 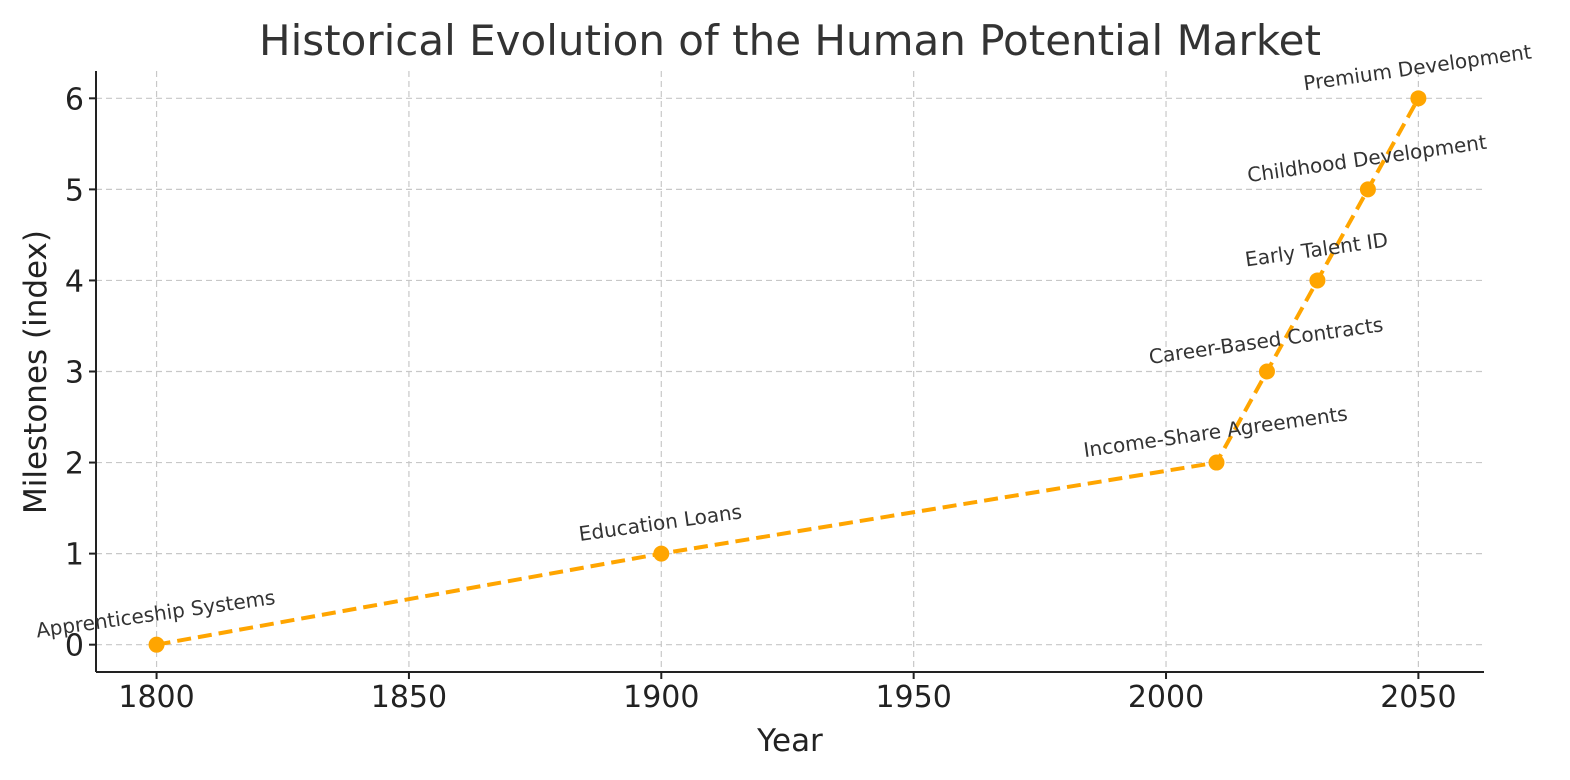 What do you see at coordinates (1215, 431) in the screenshot?
I see `annotation-label: Income-Share Agreements` at bounding box center [1215, 431].